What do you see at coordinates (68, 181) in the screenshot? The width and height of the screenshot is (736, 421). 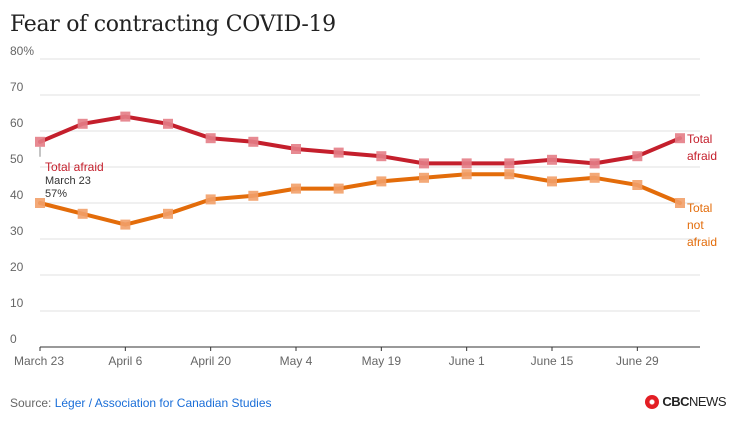 I see `annotation-date: March 23` at bounding box center [68, 181].